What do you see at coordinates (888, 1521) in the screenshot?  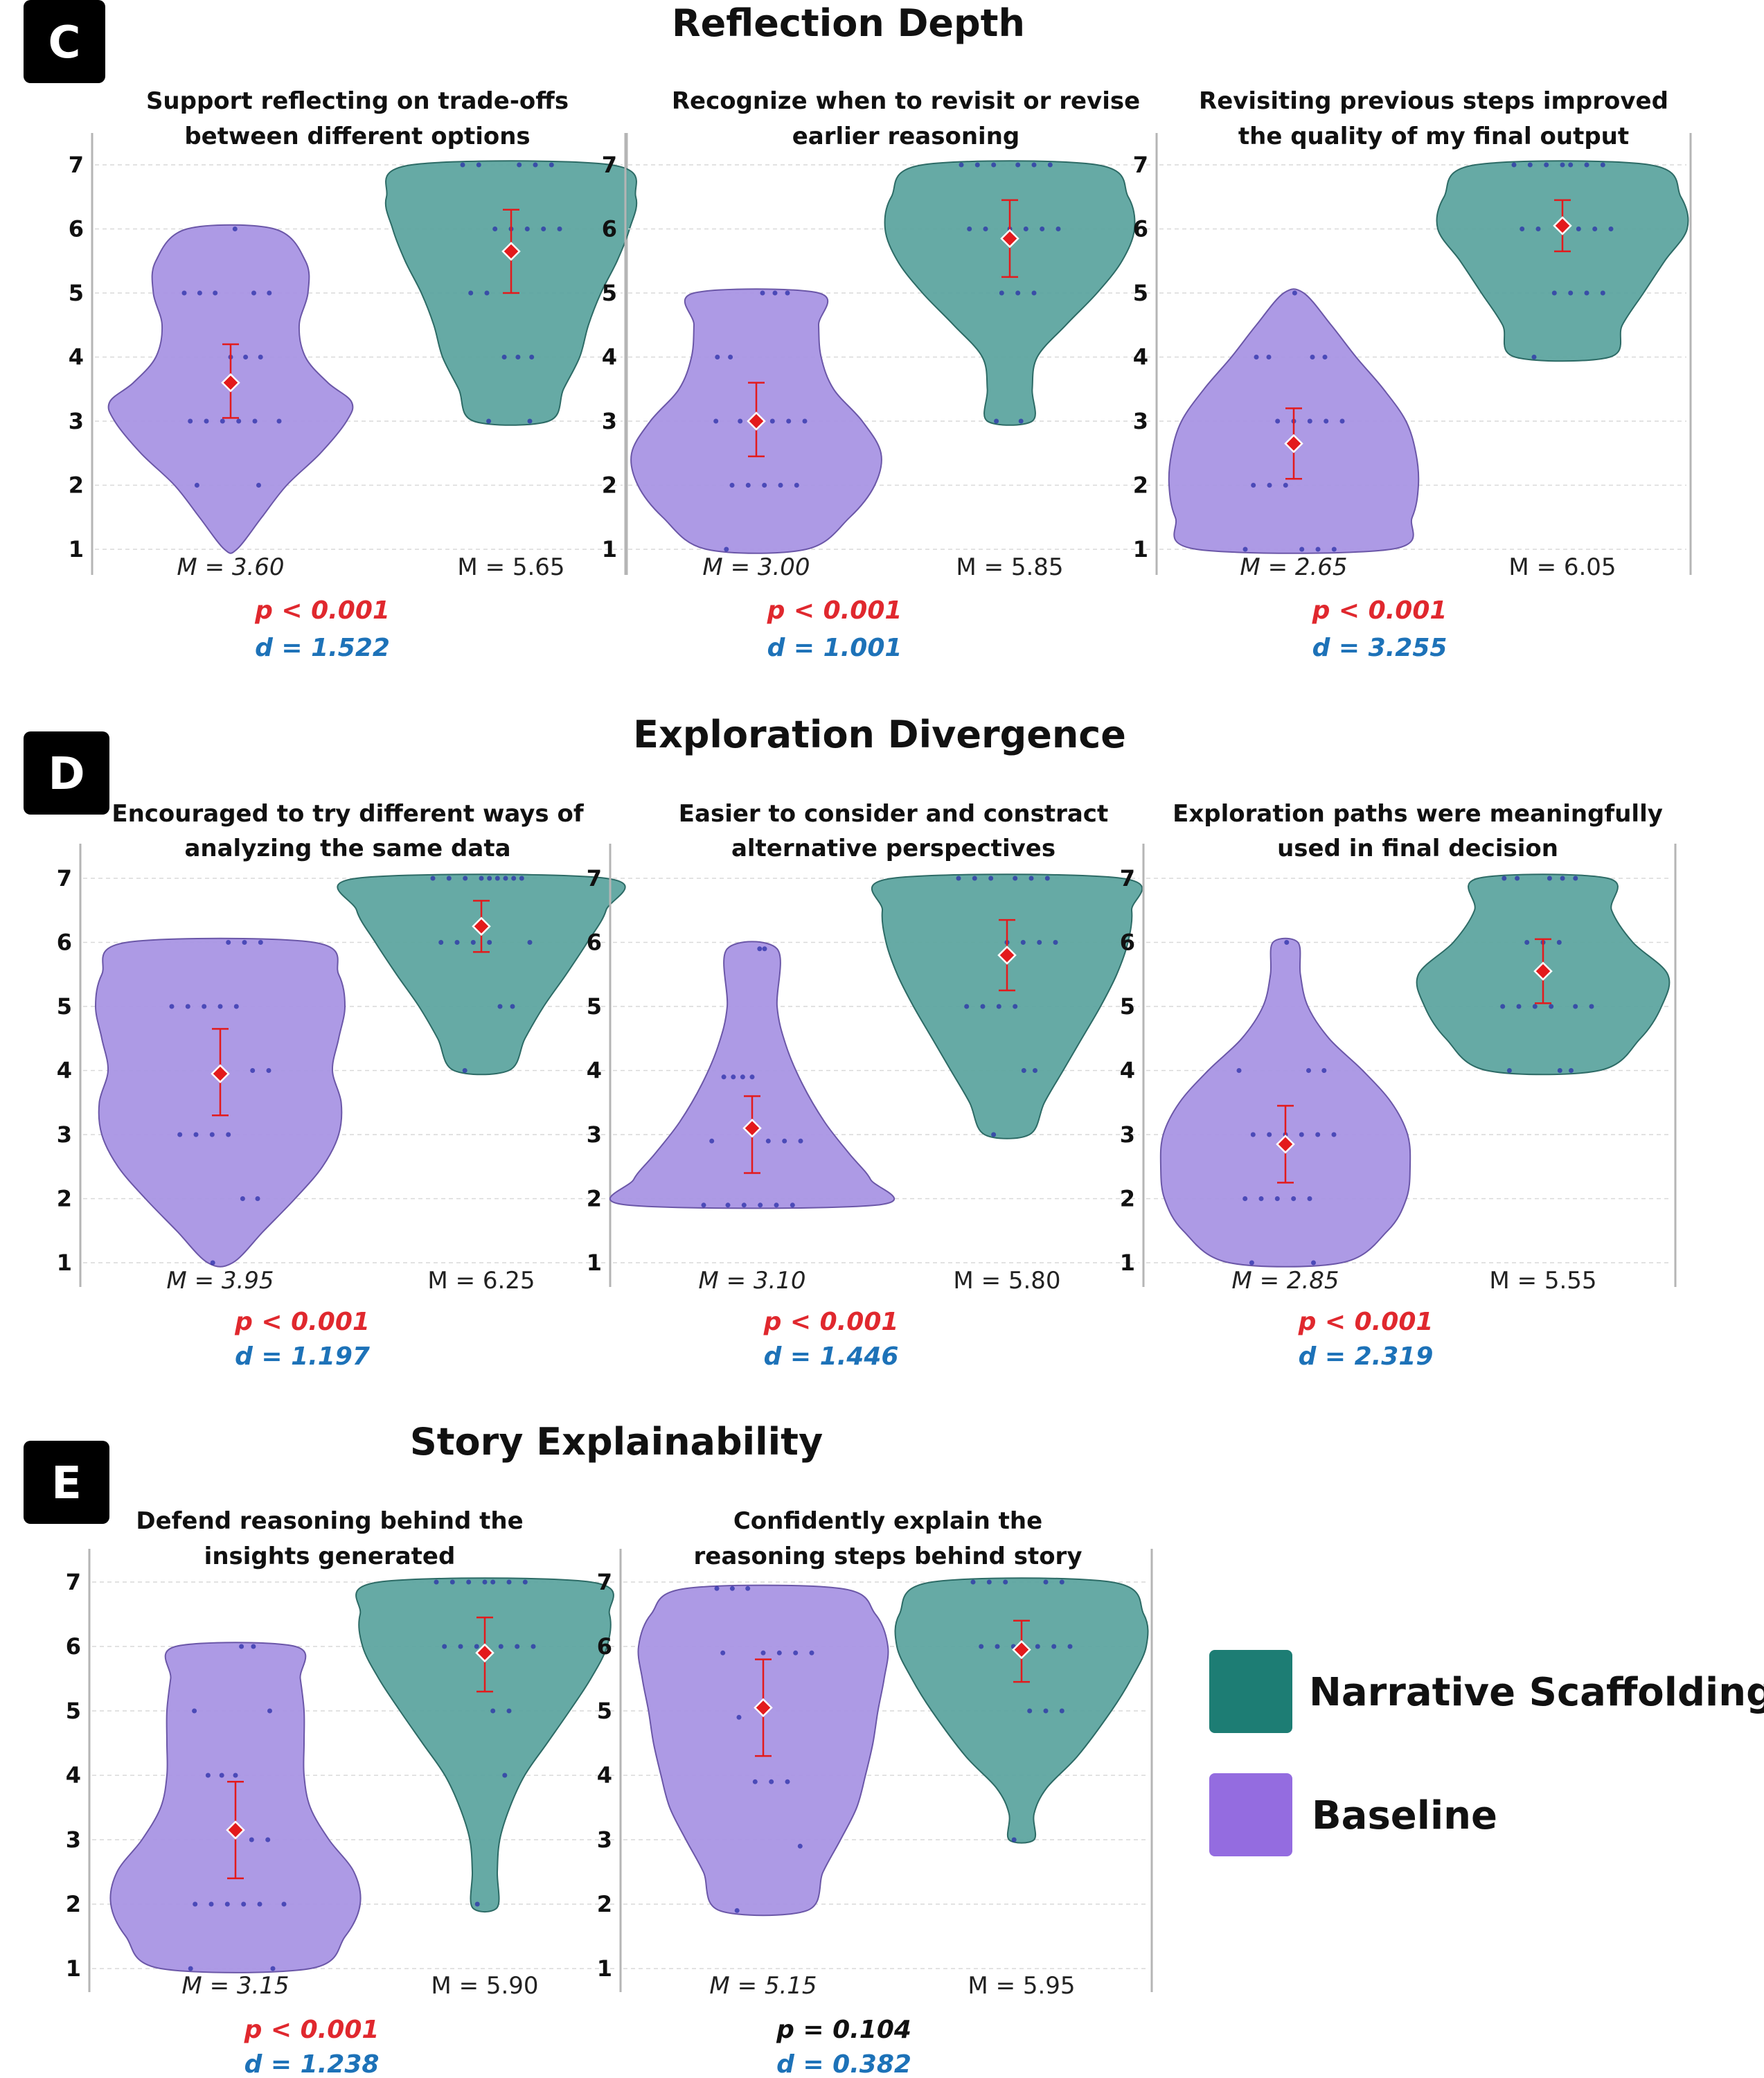 I see `panel-title-line: Confidently explain the` at bounding box center [888, 1521].